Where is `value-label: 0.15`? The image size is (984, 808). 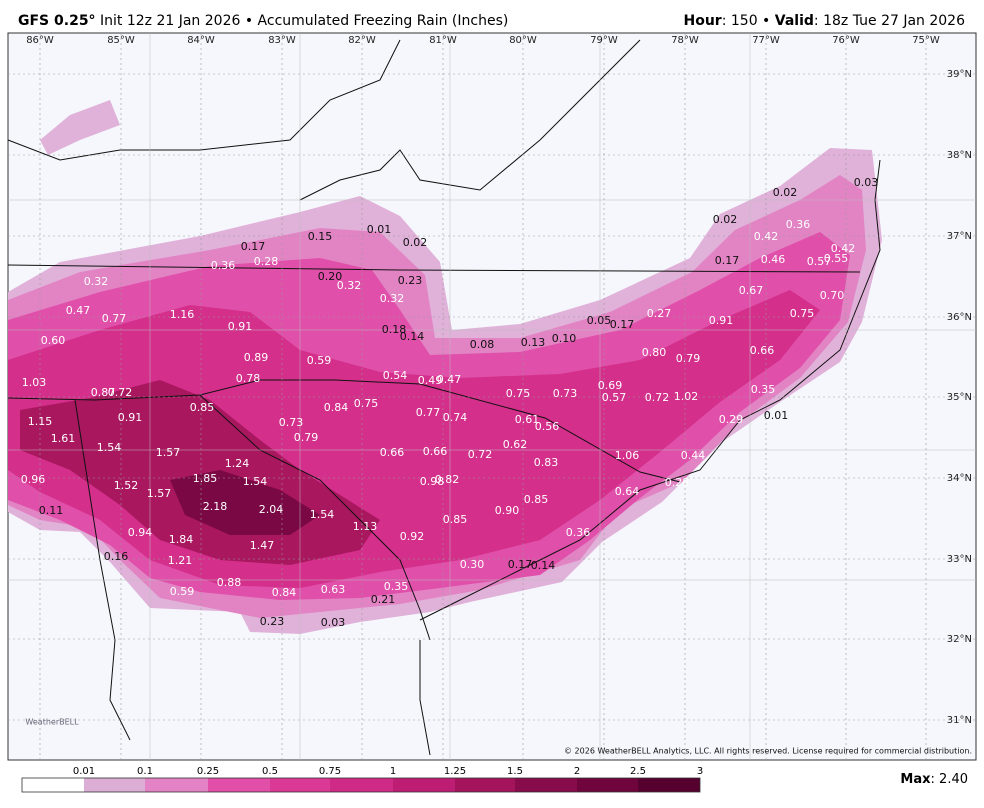 value-label: 0.15 is located at coordinates (320, 236).